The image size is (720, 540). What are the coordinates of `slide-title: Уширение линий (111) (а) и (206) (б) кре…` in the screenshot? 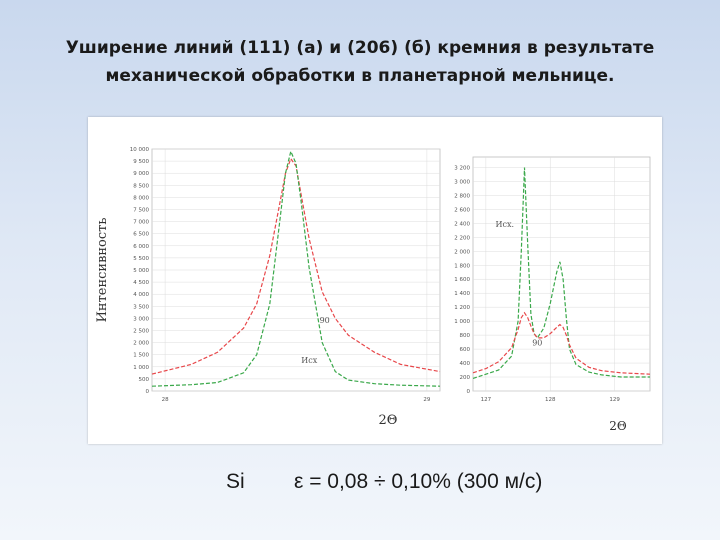 It's located at (360, 62).